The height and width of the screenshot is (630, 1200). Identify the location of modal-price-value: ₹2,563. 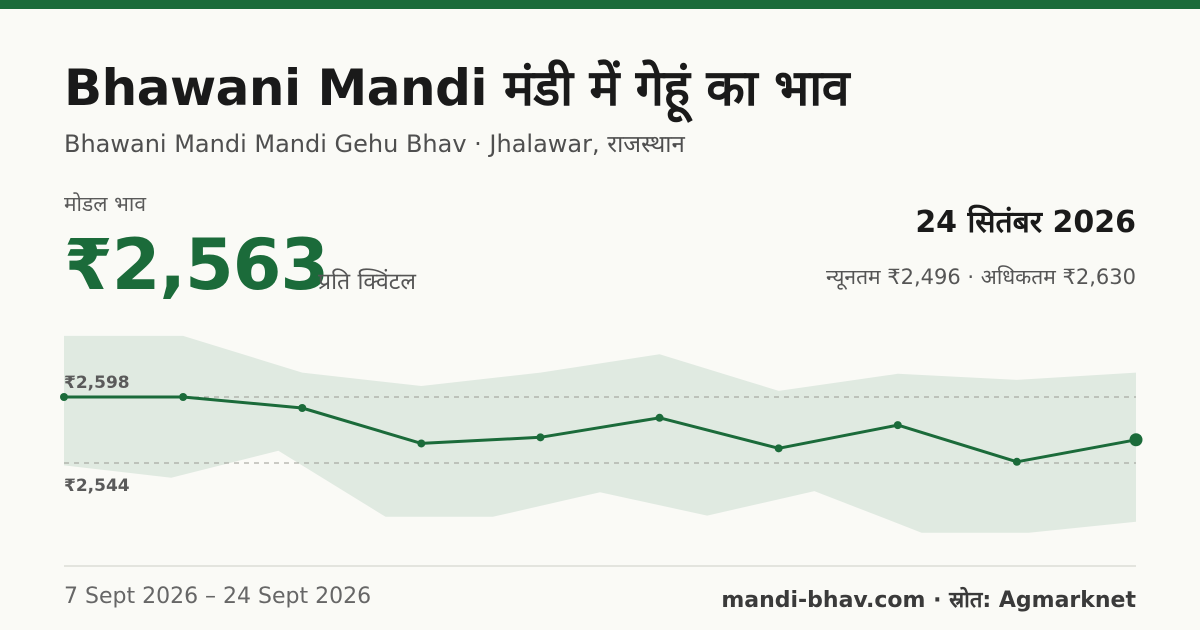
(196, 265).